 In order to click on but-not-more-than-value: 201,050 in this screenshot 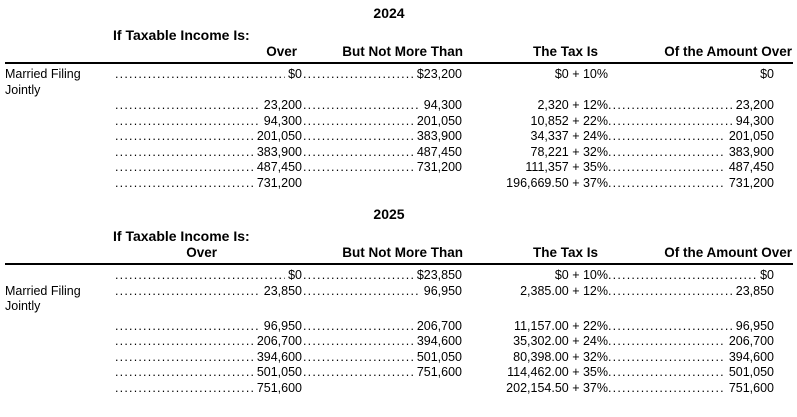, I will do `click(439, 120)`.